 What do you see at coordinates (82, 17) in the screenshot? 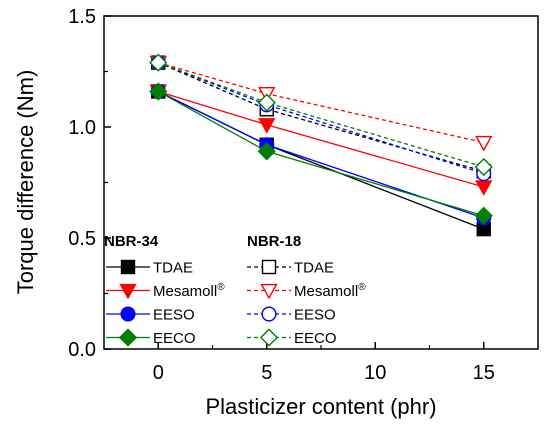
I see `y-tick-label: 1.5` at bounding box center [82, 17].